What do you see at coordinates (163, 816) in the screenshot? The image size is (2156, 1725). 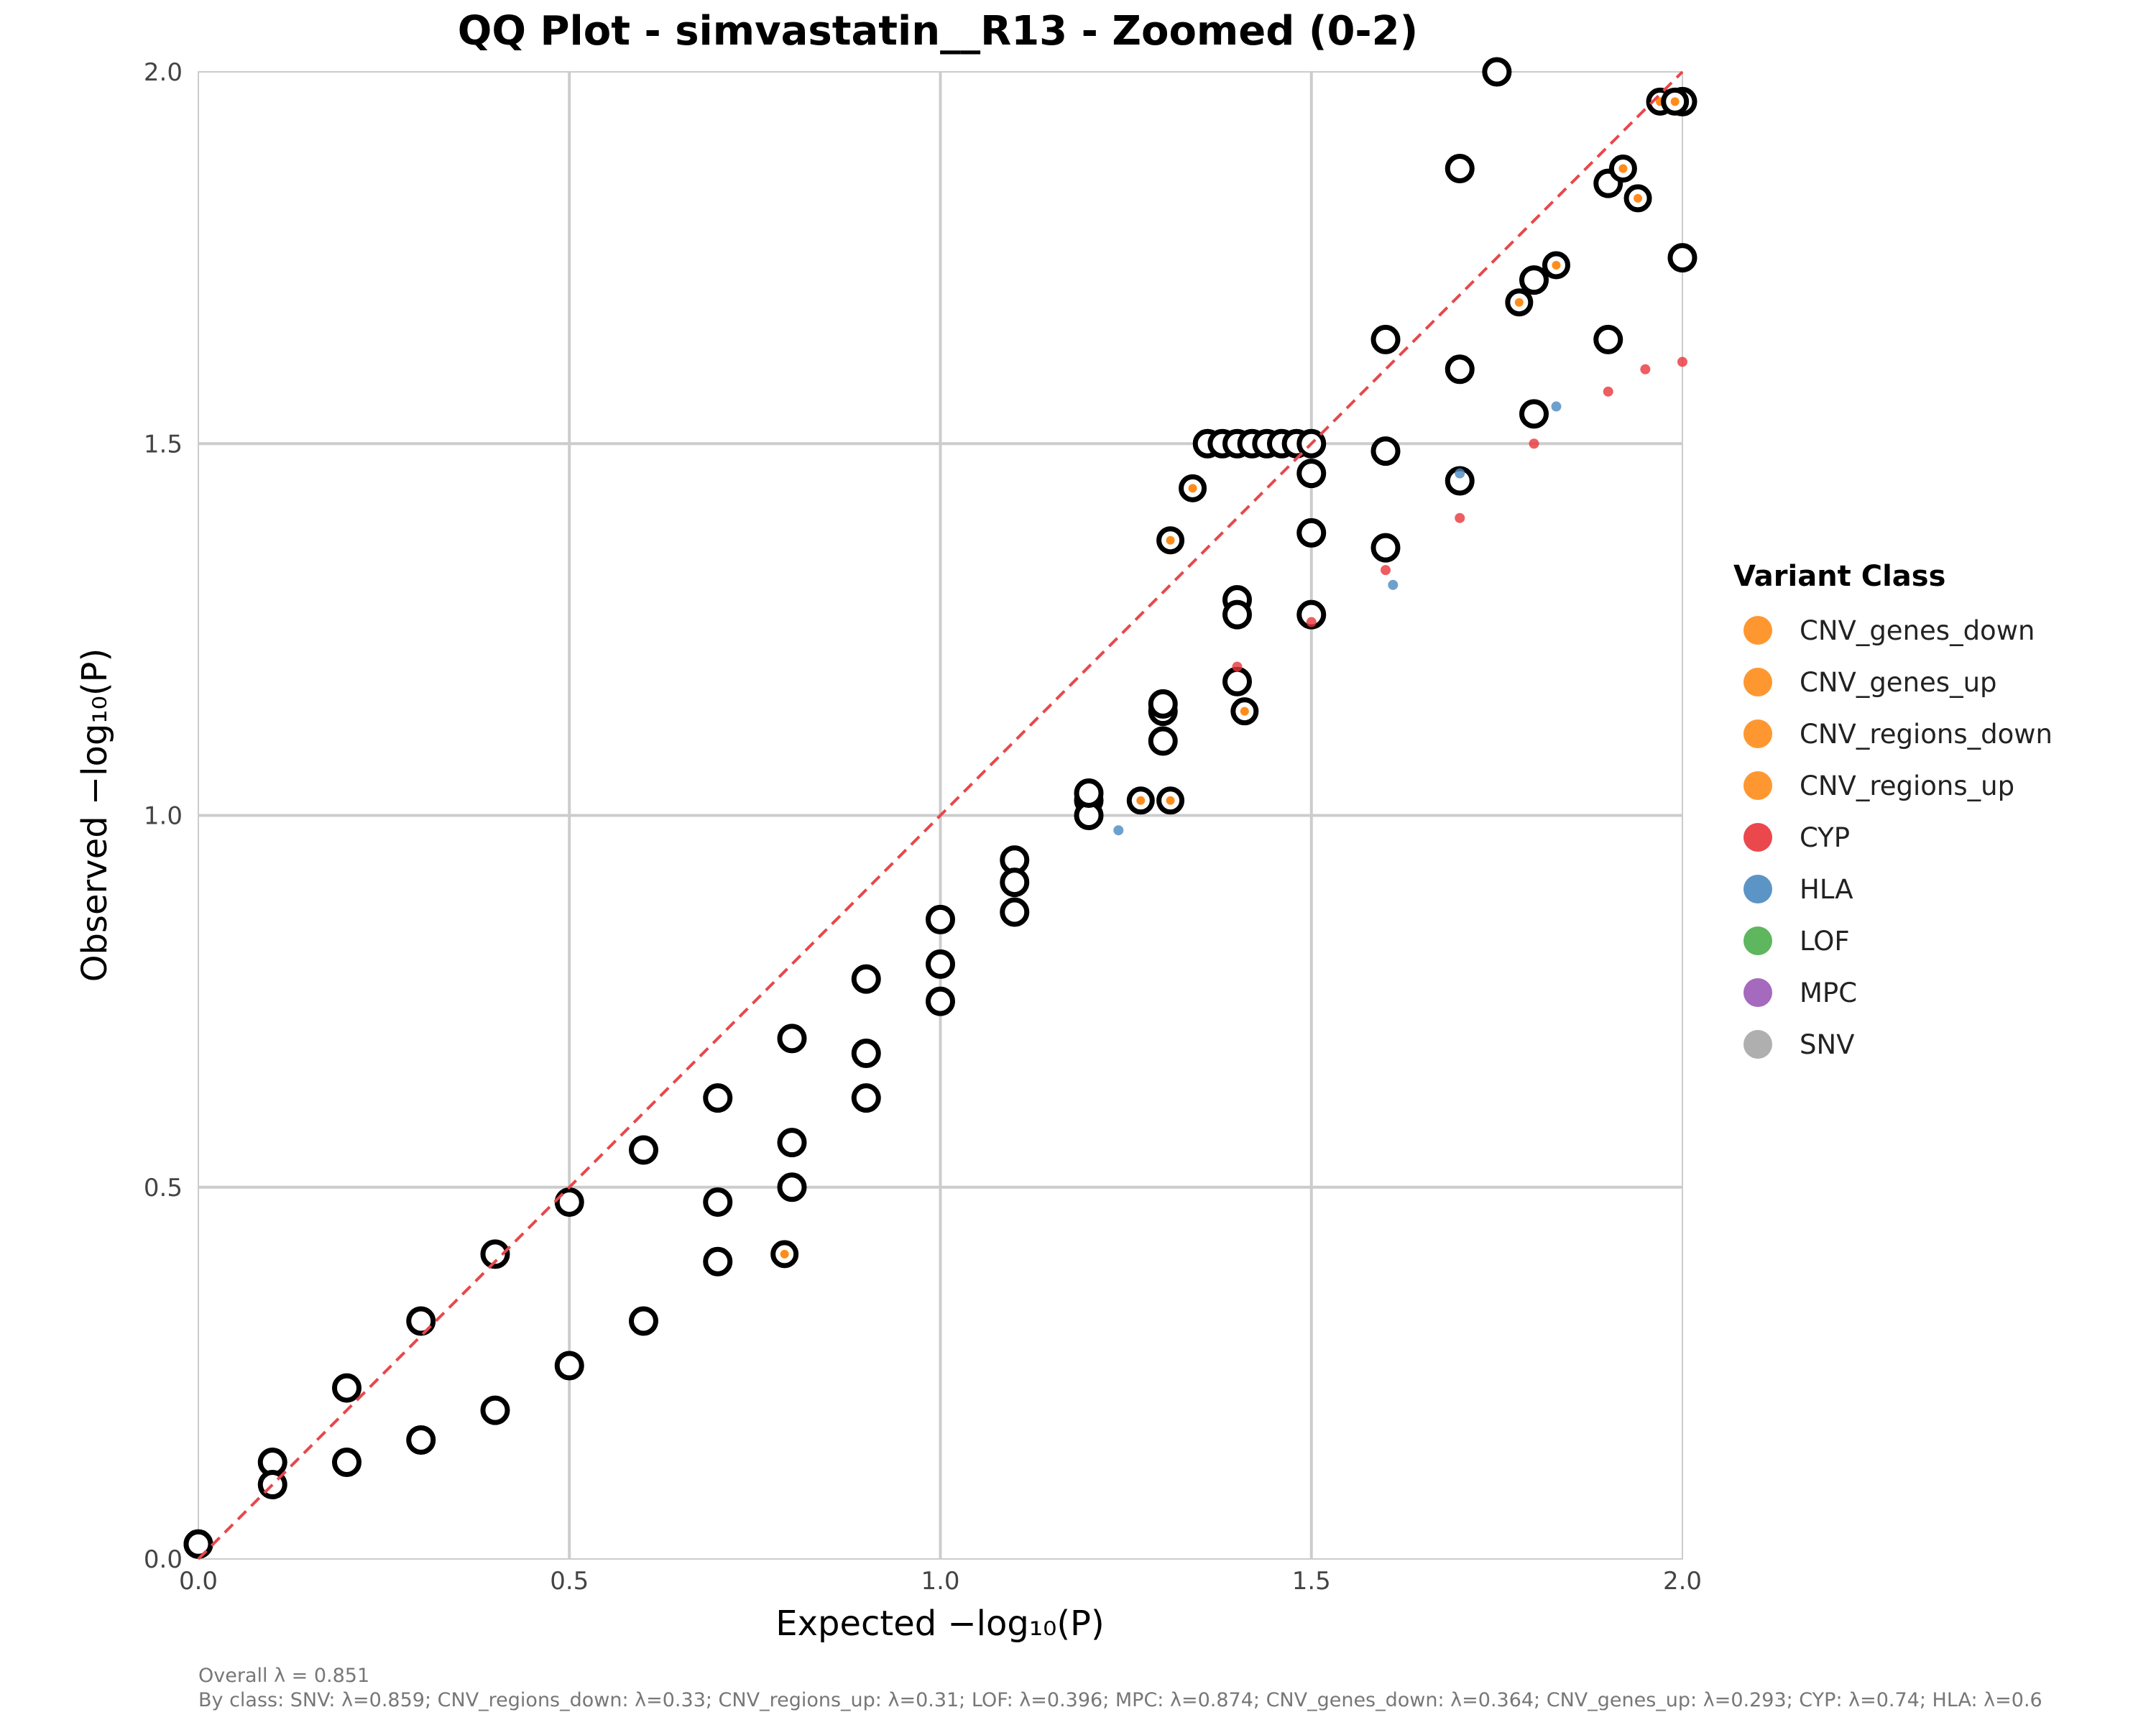 I see `y-tick-label: 1.0` at bounding box center [163, 816].